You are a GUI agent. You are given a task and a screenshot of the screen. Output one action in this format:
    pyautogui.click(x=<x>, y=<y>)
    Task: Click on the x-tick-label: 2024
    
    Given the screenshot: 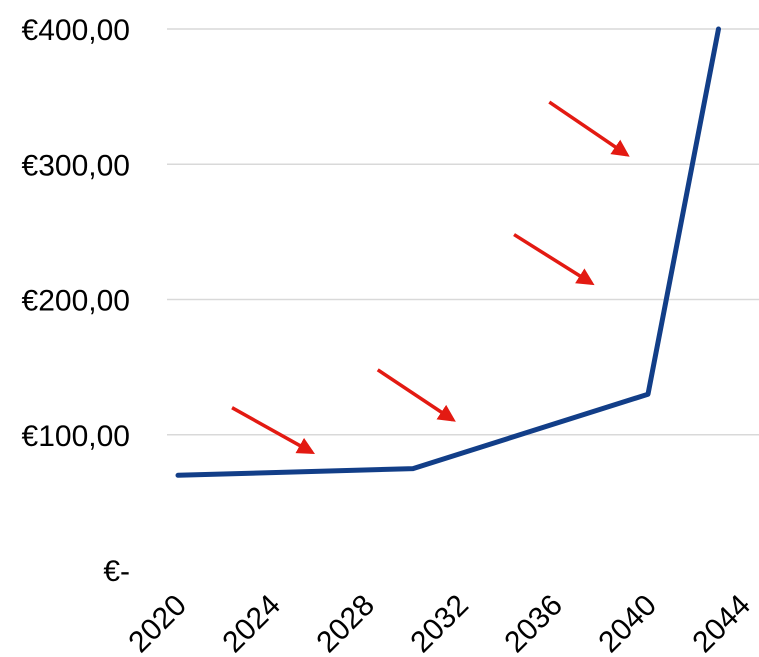 What is the action you would take?
    pyautogui.click(x=251, y=623)
    